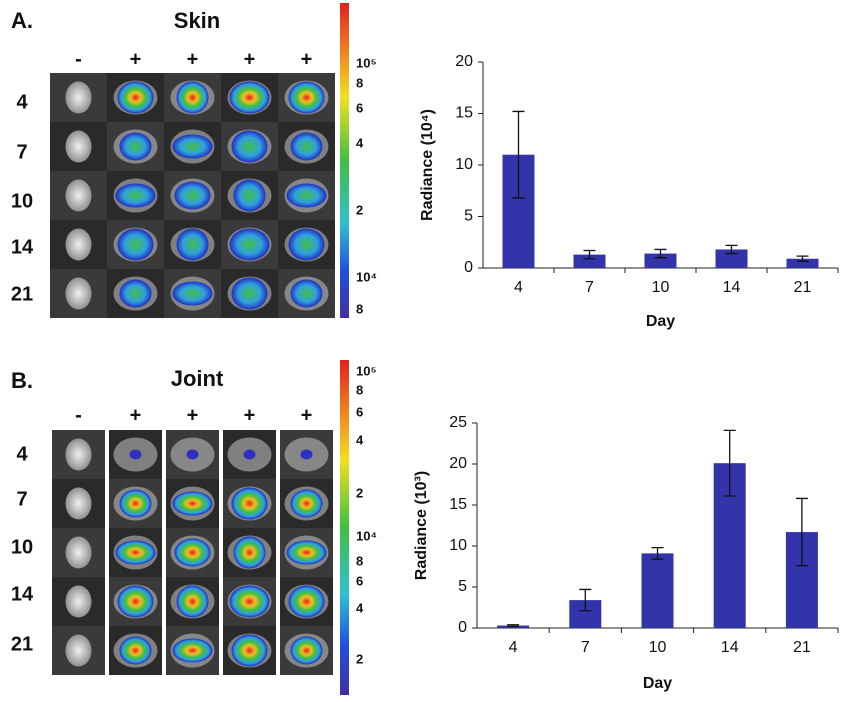 The height and width of the screenshot is (702, 846). Describe the element at coordinates (589, 287) in the screenshot. I see `x-tick-label: 7` at that location.